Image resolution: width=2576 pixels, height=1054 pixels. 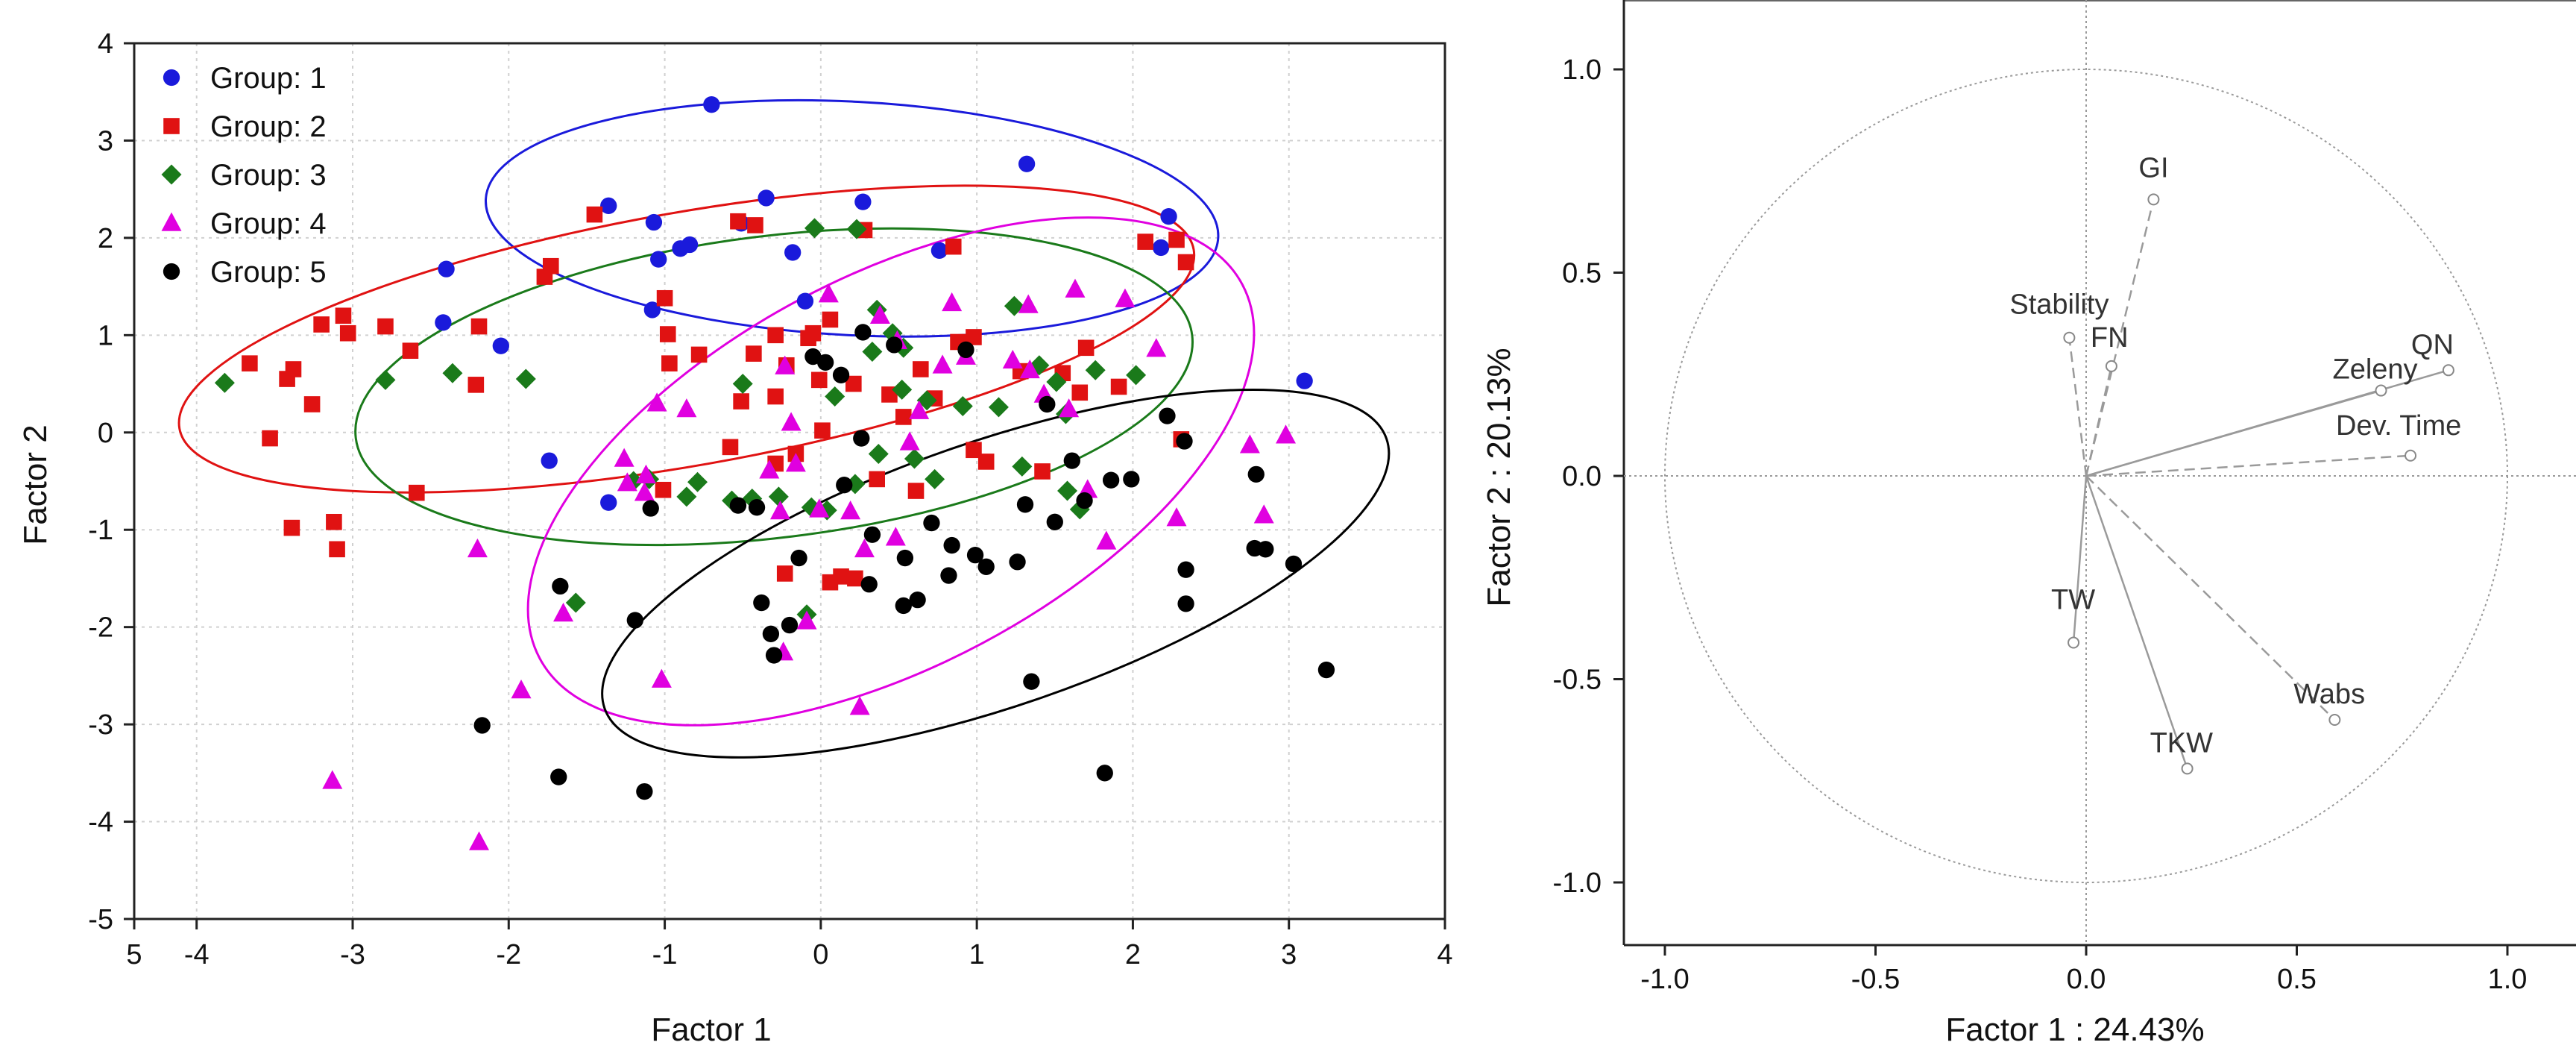 What do you see at coordinates (1444, 954) in the screenshot?
I see `left-x-tick-label: 4` at bounding box center [1444, 954].